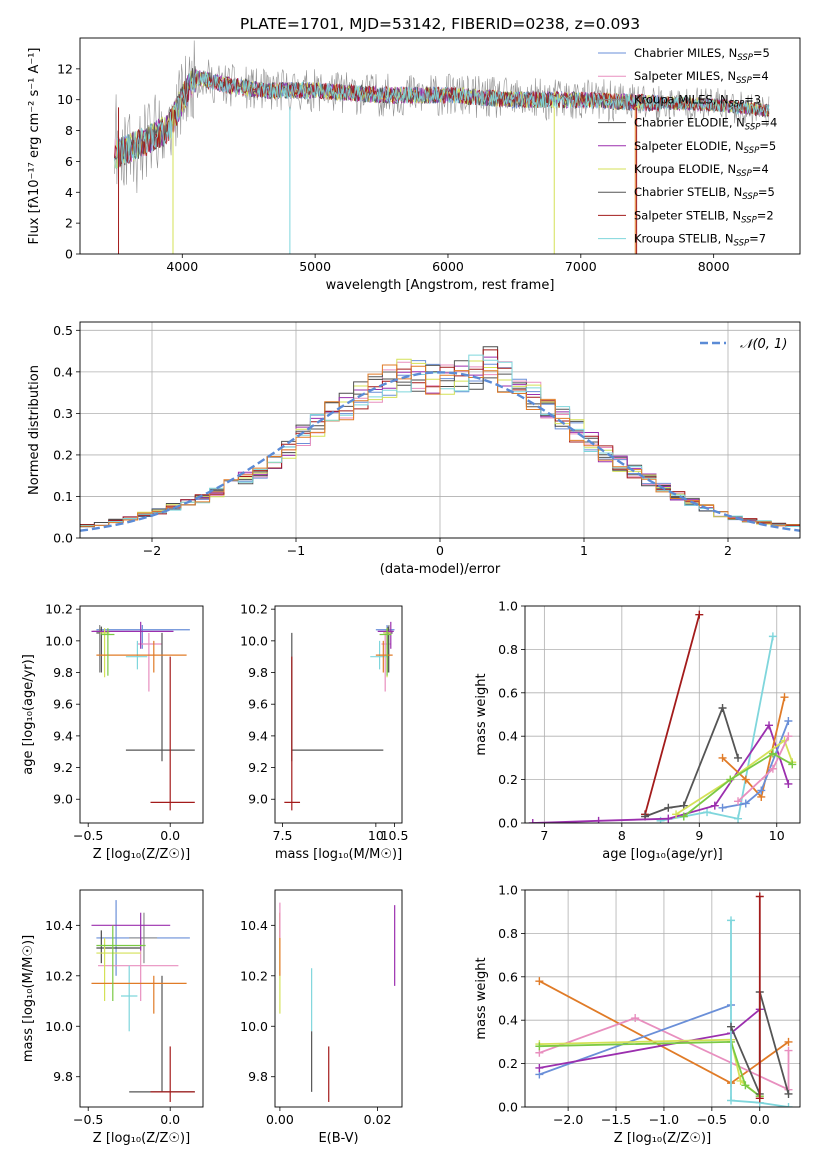  I want to click on y-tick-label: 9.4, so click(63, 735).